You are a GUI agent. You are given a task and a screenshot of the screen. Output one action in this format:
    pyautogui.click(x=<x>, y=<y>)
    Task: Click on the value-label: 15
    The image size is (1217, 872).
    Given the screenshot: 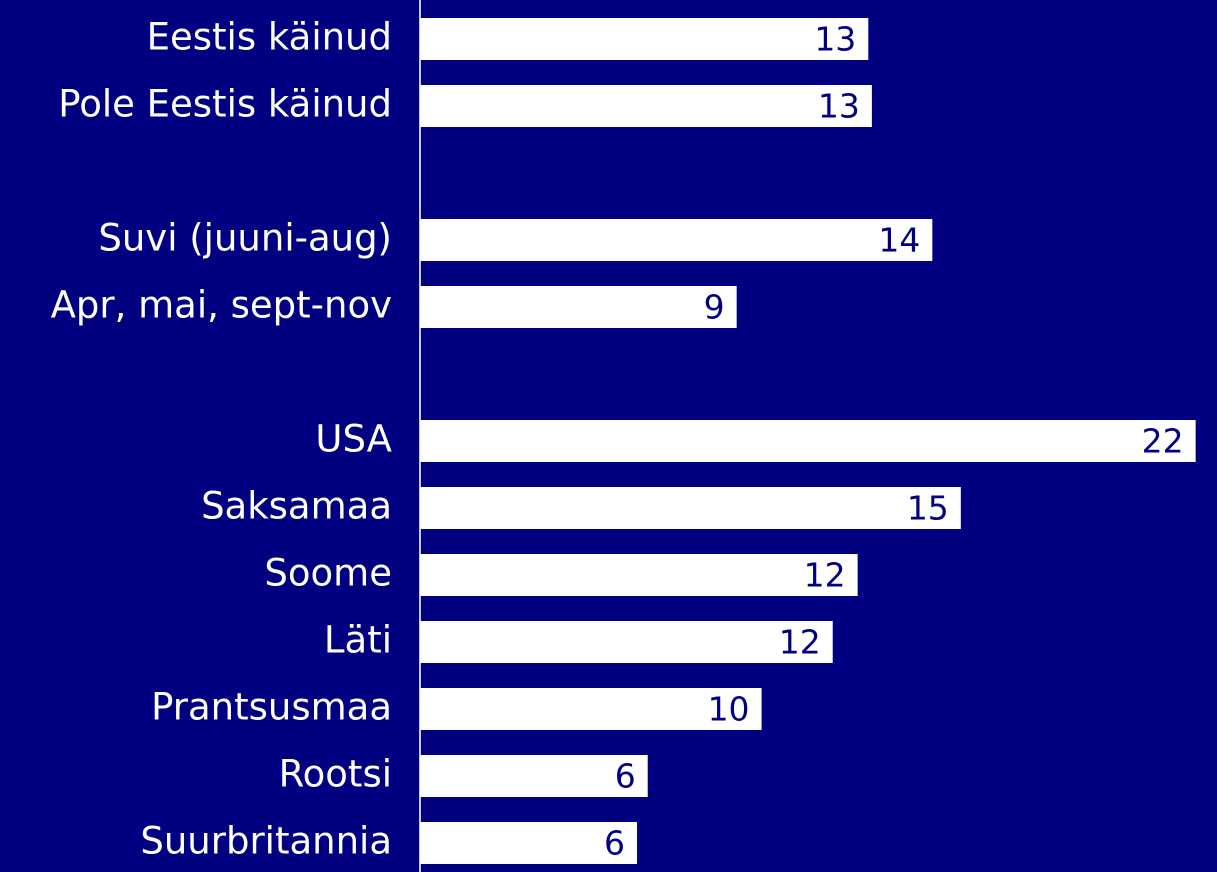 What is the action you would take?
    pyautogui.click(x=928, y=508)
    